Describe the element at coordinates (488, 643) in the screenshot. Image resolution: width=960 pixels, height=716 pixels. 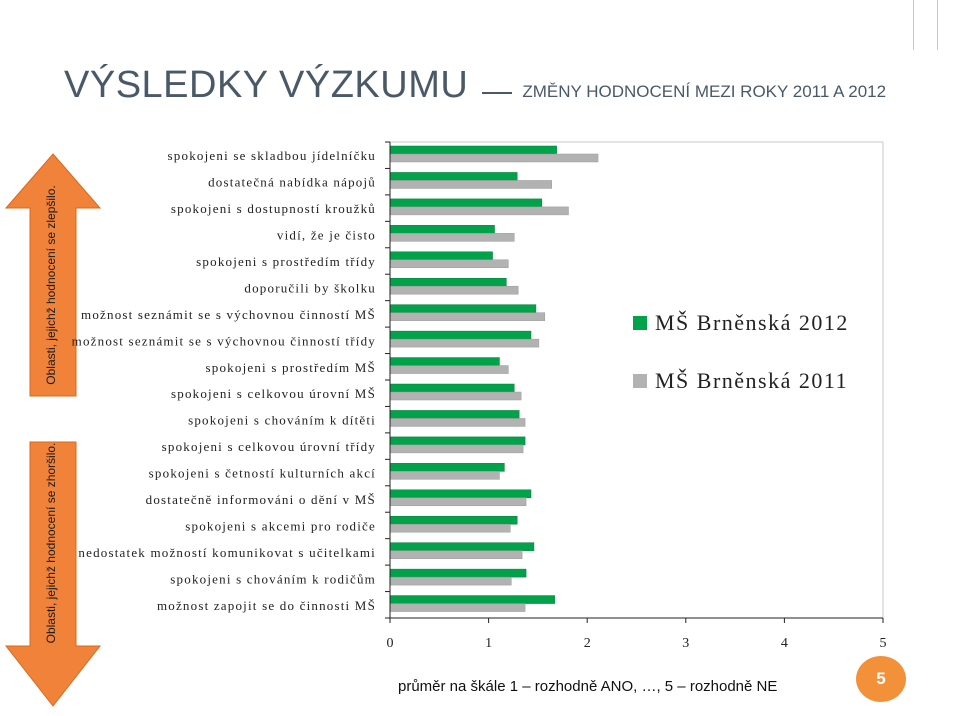
I see `x-tick-label: 1` at that location.